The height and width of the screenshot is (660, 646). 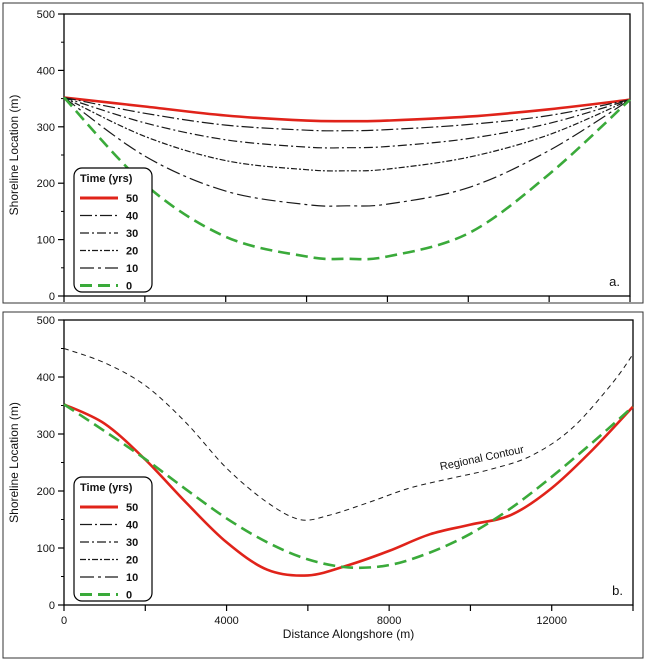 I want to click on panel-label: b., so click(x=617, y=590).